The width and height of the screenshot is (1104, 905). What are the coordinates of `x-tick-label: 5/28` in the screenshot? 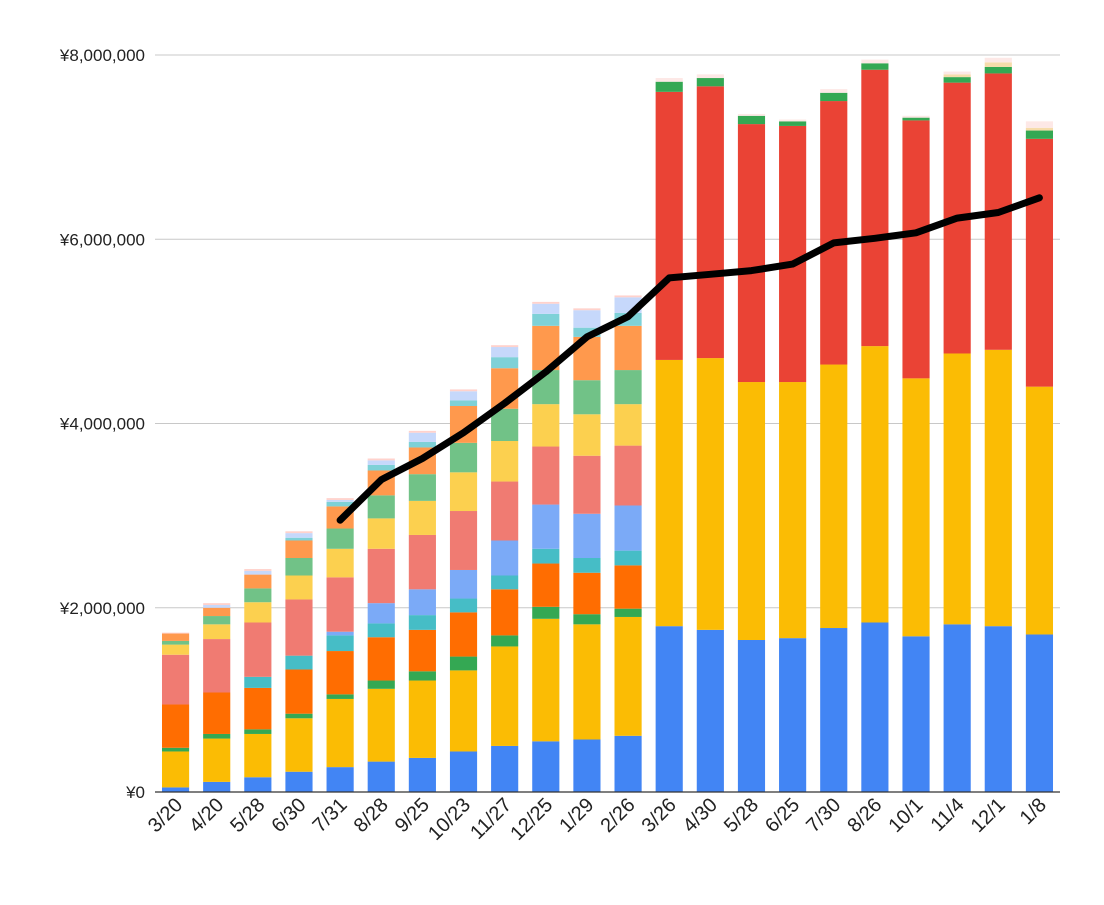 It's located at (741, 815).